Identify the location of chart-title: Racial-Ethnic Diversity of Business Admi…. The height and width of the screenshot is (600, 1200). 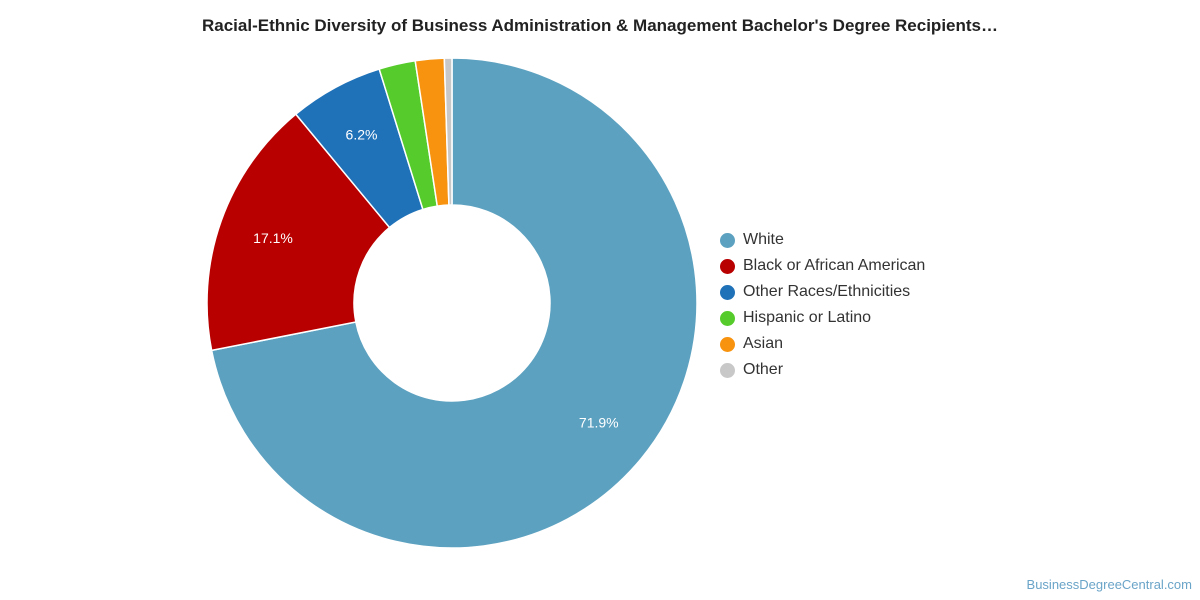
(599, 25).